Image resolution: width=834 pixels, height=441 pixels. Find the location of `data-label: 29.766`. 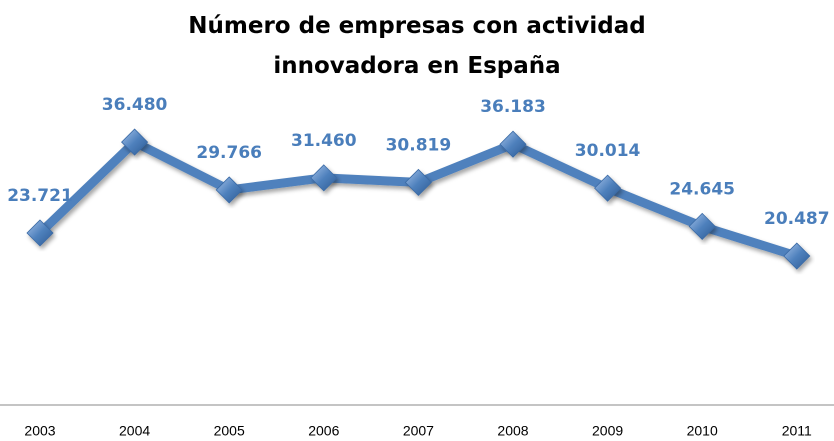

data-label: 29.766 is located at coordinates (229, 153).